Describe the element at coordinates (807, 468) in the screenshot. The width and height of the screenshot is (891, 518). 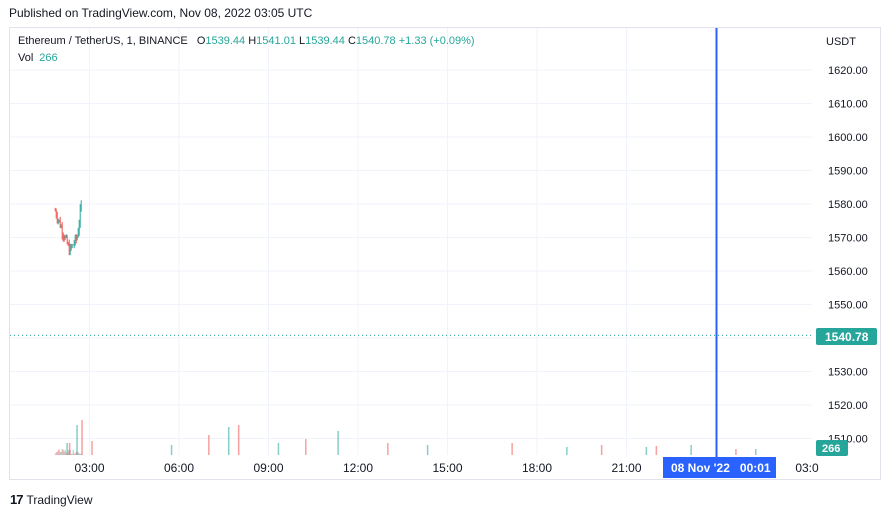
I see `x-tick-label: 03:0` at that location.